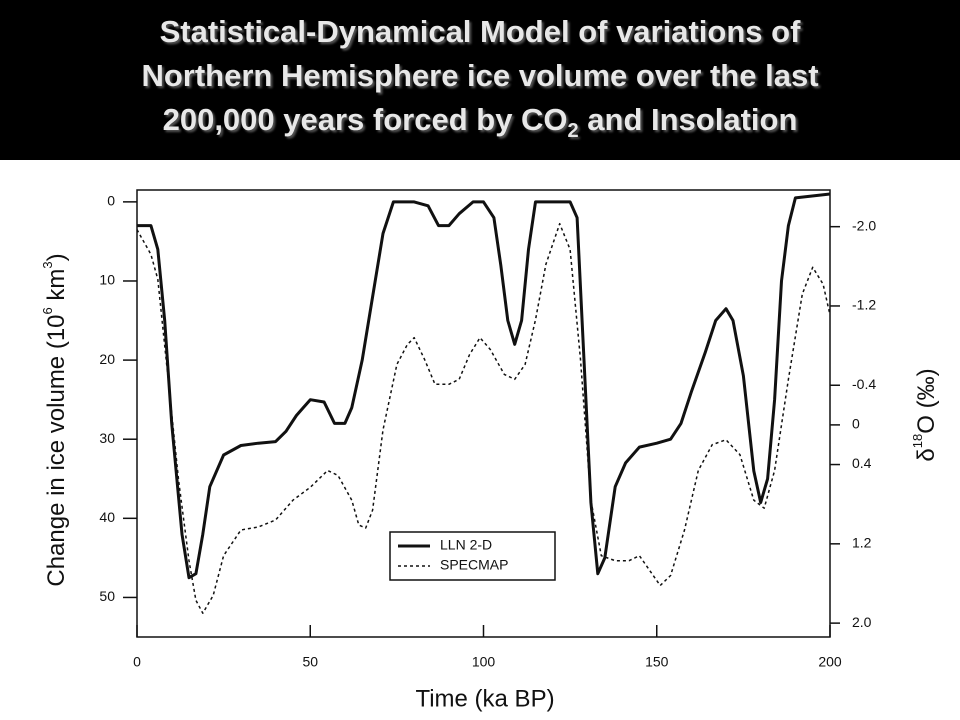  Describe the element at coordinates (137, 662) in the screenshot. I see `x-tick-label: 0` at that location.